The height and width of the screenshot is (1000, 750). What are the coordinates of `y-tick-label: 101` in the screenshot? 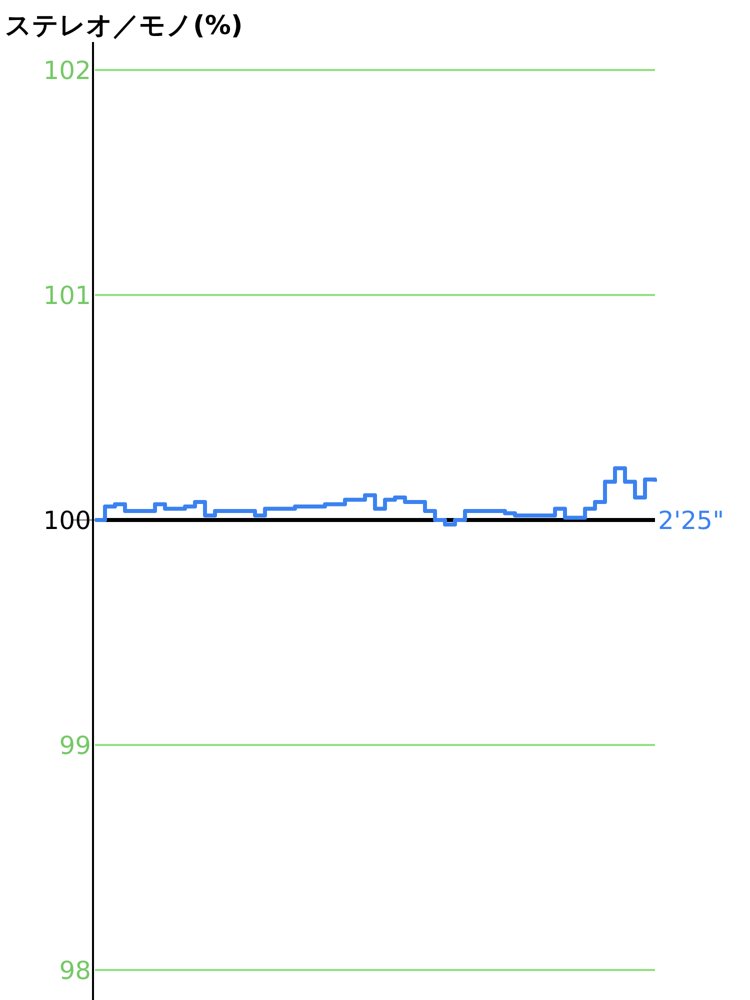 It's located at (67, 295).